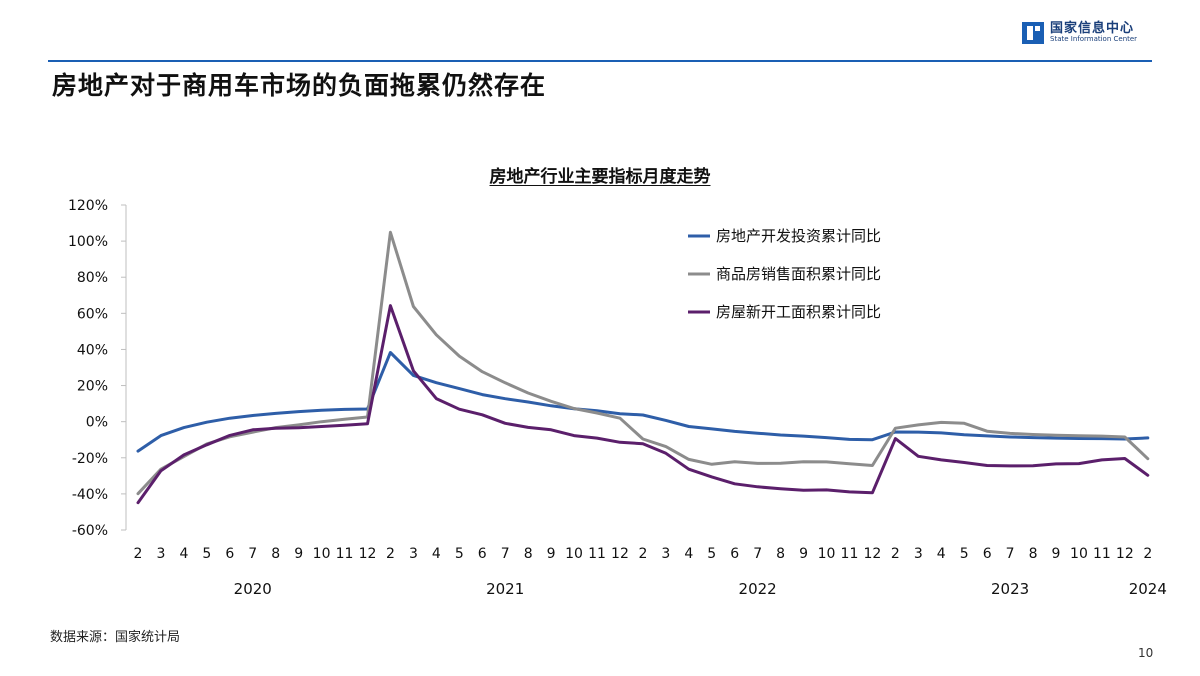 This screenshot has width=1200, height=676. What do you see at coordinates (92, 278) in the screenshot?
I see `y-tick-label: 80%` at bounding box center [92, 278].